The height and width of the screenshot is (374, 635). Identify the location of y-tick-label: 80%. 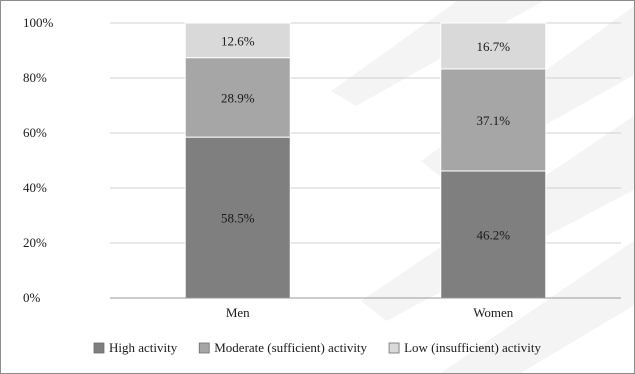
(35, 77).